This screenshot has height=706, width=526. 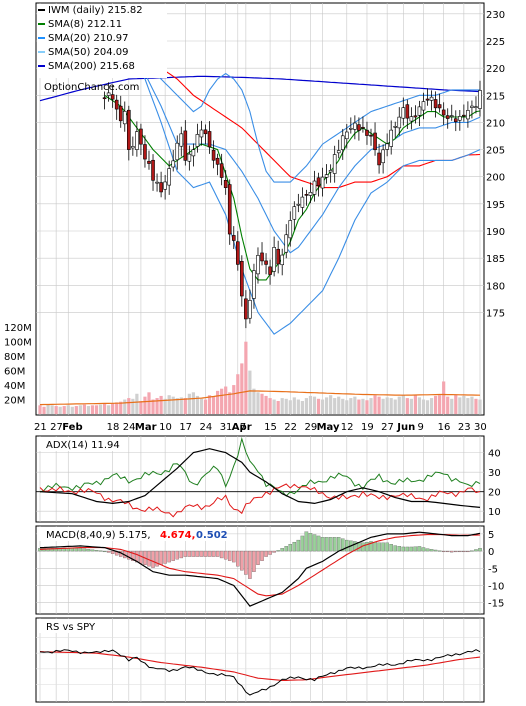 What do you see at coordinates (80, 444) in the screenshot?
I see `adx-label-box` at bounding box center [80, 444].